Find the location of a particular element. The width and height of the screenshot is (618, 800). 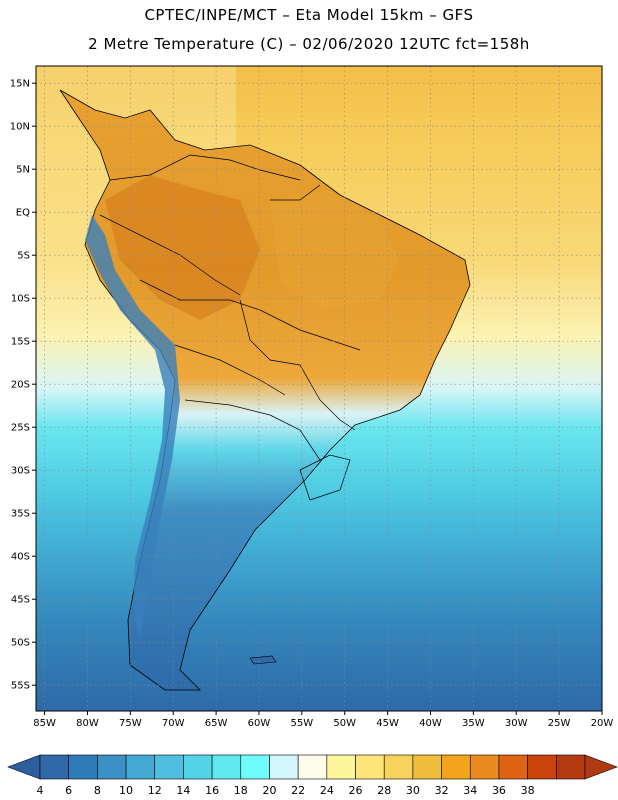

lat-tick-label: 5S is located at coordinates (23, 256).